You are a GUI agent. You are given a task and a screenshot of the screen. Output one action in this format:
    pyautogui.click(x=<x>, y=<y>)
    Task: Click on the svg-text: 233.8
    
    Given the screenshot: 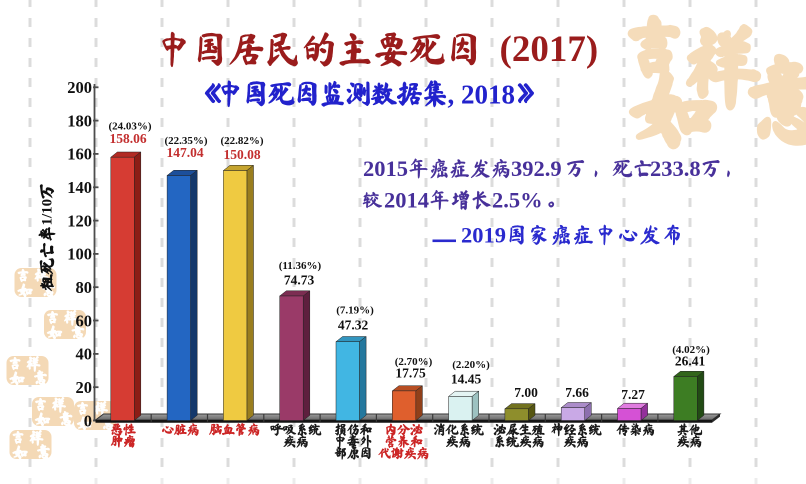 What is the action you would take?
    pyautogui.click(x=675, y=168)
    